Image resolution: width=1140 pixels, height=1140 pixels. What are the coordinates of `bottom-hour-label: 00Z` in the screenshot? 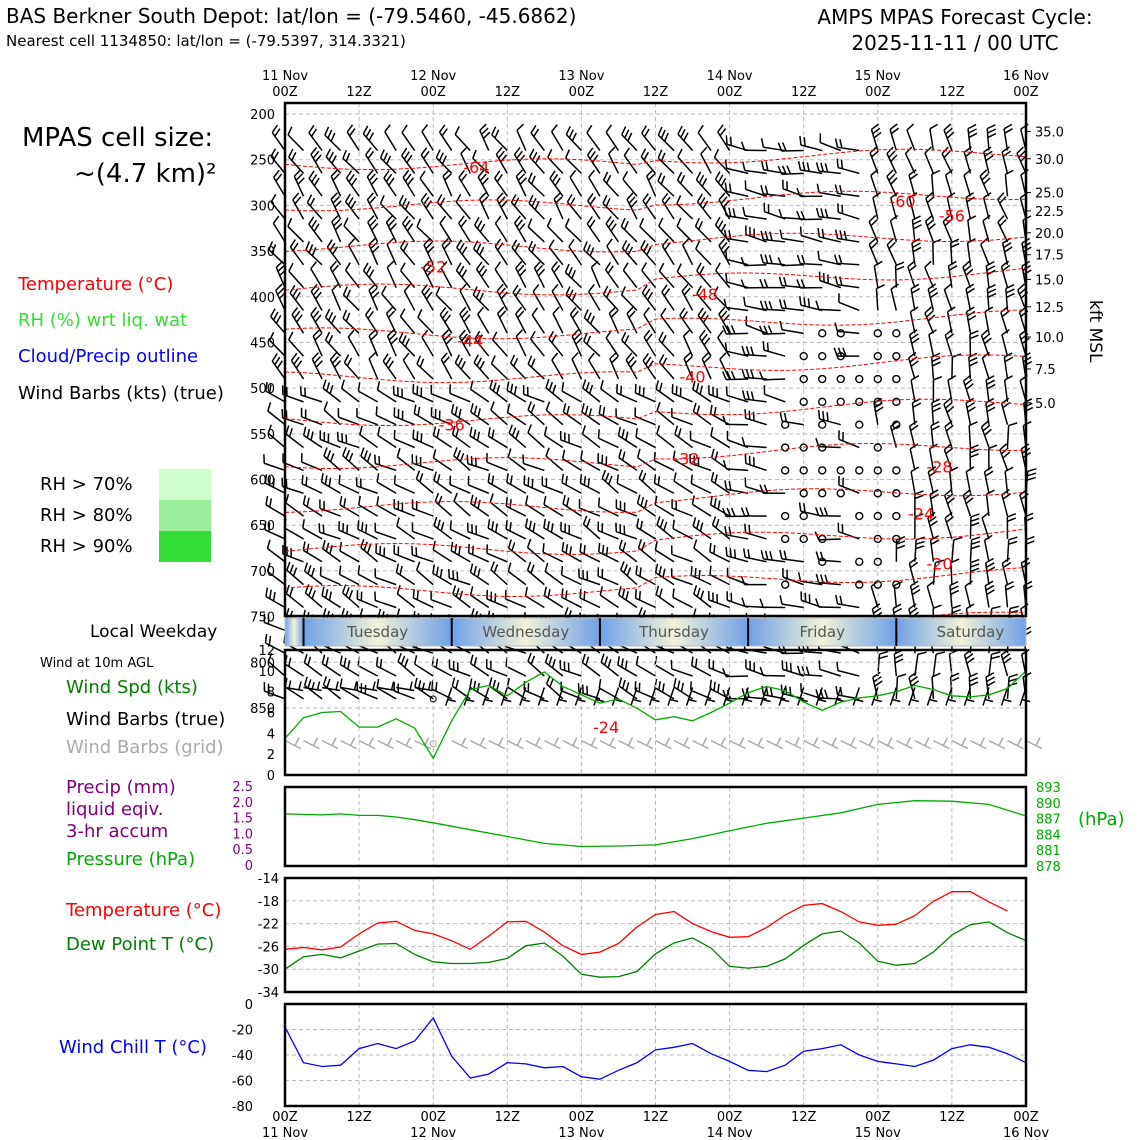 It's located at (730, 1117).